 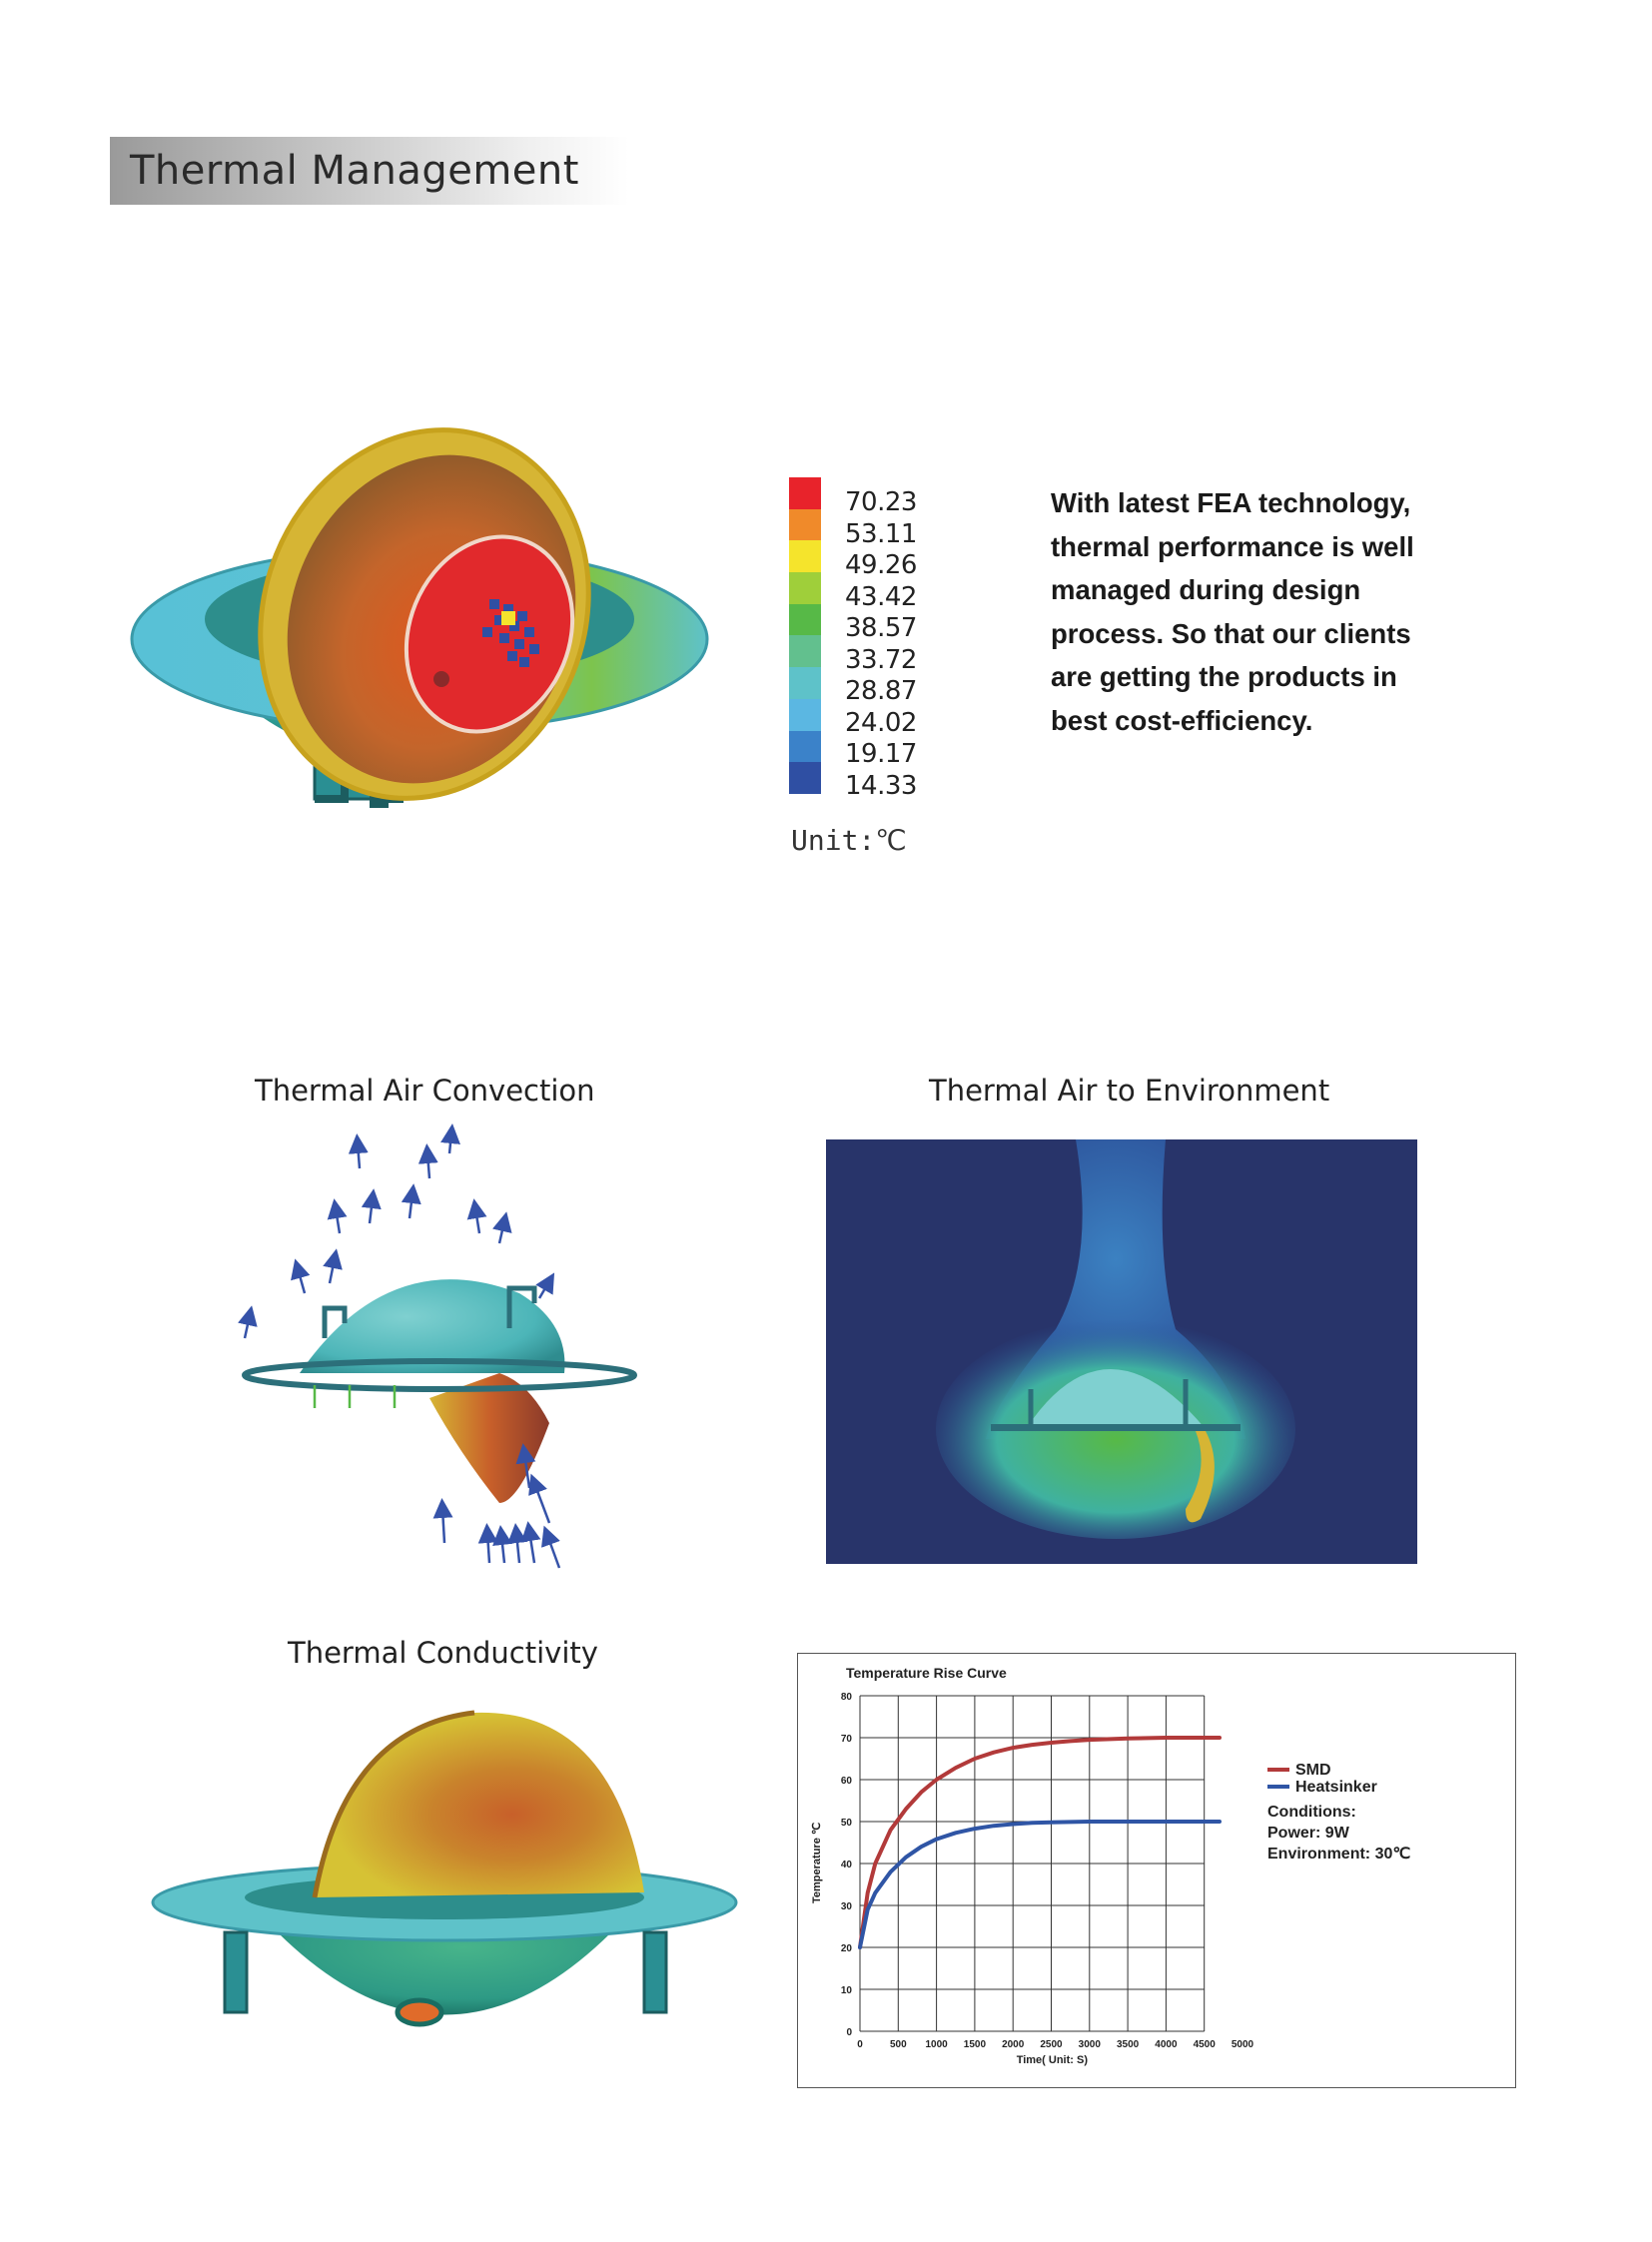 What do you see at coordinates (847, 1739) in the screenshot?
I see `y-tick-label: 70` at bounding box center [847, 1739].